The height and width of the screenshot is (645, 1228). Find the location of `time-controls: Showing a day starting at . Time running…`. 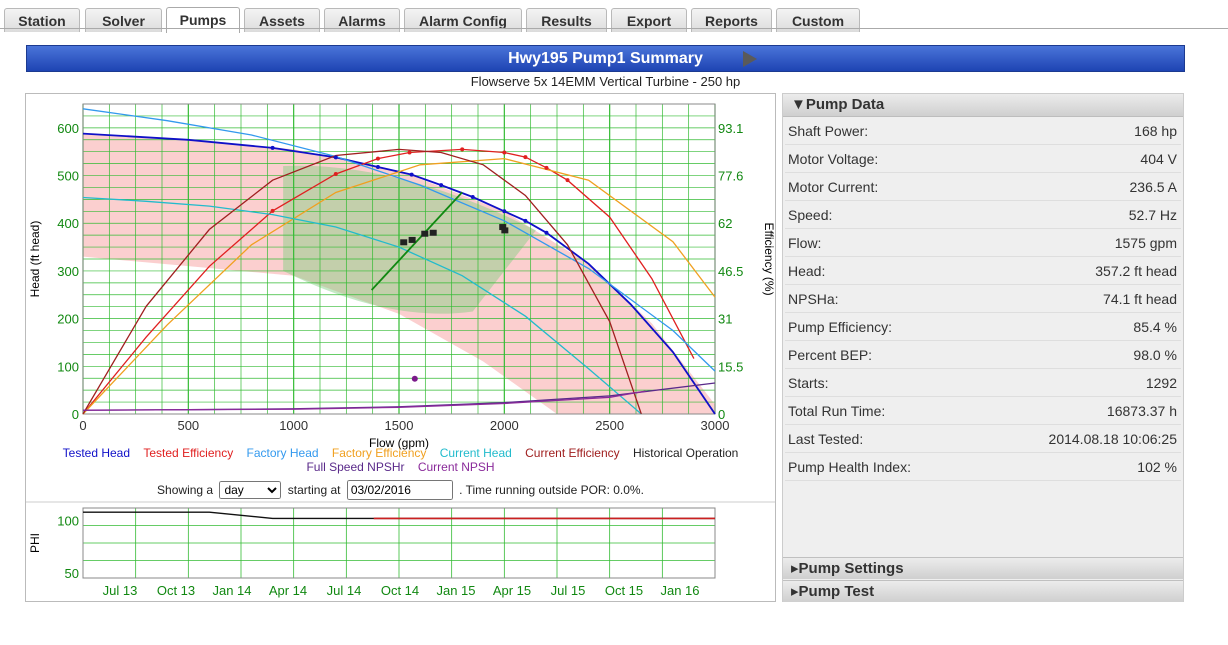

time-controls: Showing a day starting at . Time running… is located at coordinates (400, 490).